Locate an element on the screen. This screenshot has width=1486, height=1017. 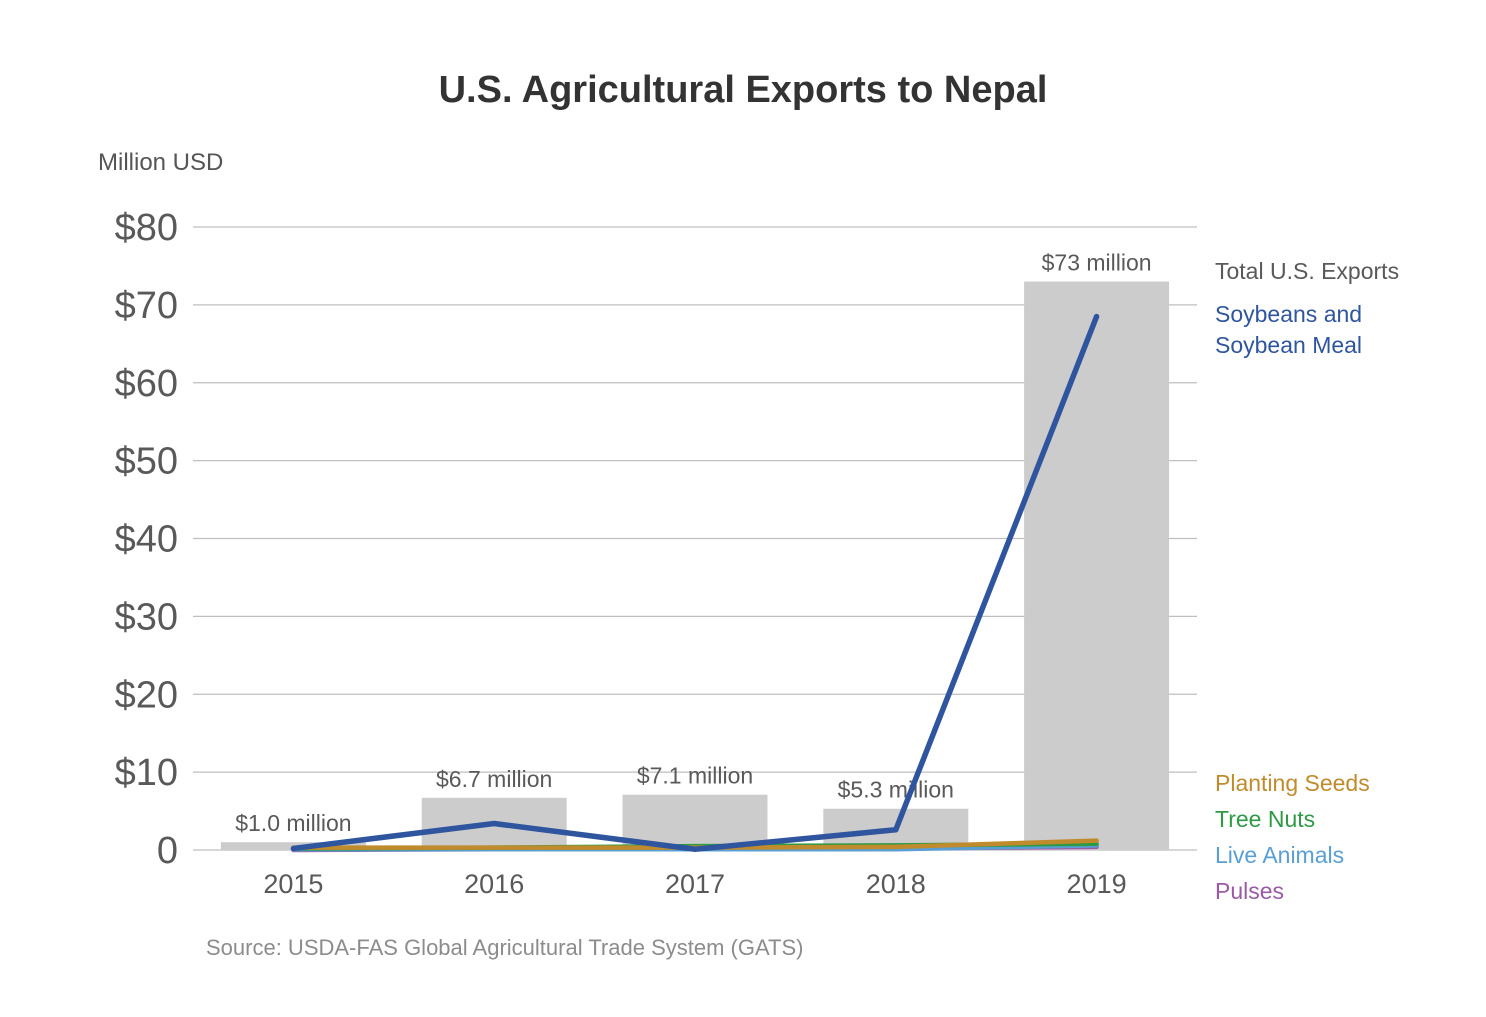
y-tick-label: $30 is located at coordinates (146, 617).